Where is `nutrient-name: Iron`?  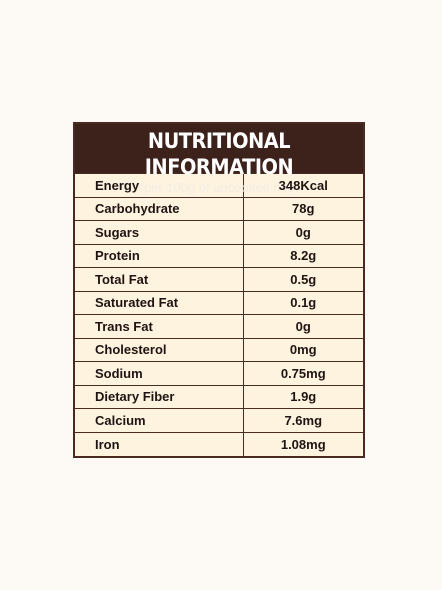 nutrient-name: Iron is located at coordinates (159, 443).